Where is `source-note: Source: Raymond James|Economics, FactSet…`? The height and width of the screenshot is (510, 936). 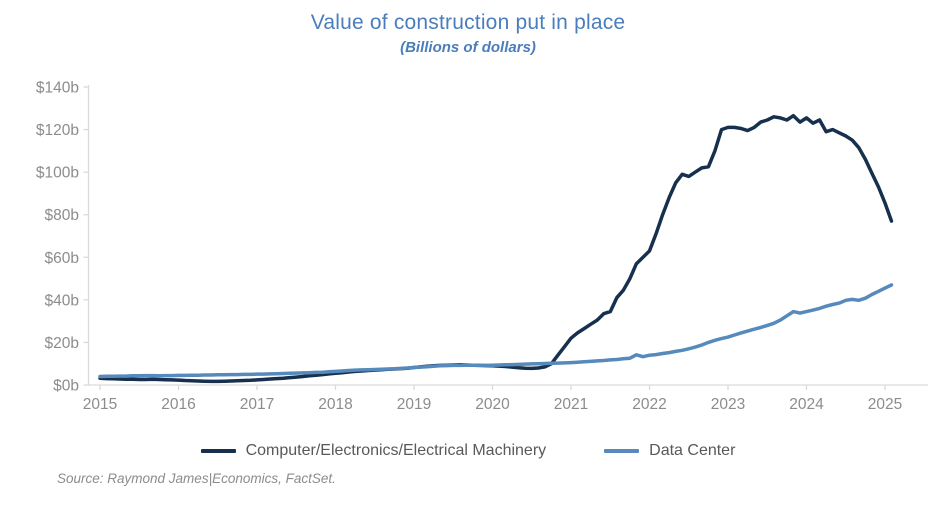 source-note: Source: Raymond James|Economics, FactSet… is located at coordinates (196, 478).